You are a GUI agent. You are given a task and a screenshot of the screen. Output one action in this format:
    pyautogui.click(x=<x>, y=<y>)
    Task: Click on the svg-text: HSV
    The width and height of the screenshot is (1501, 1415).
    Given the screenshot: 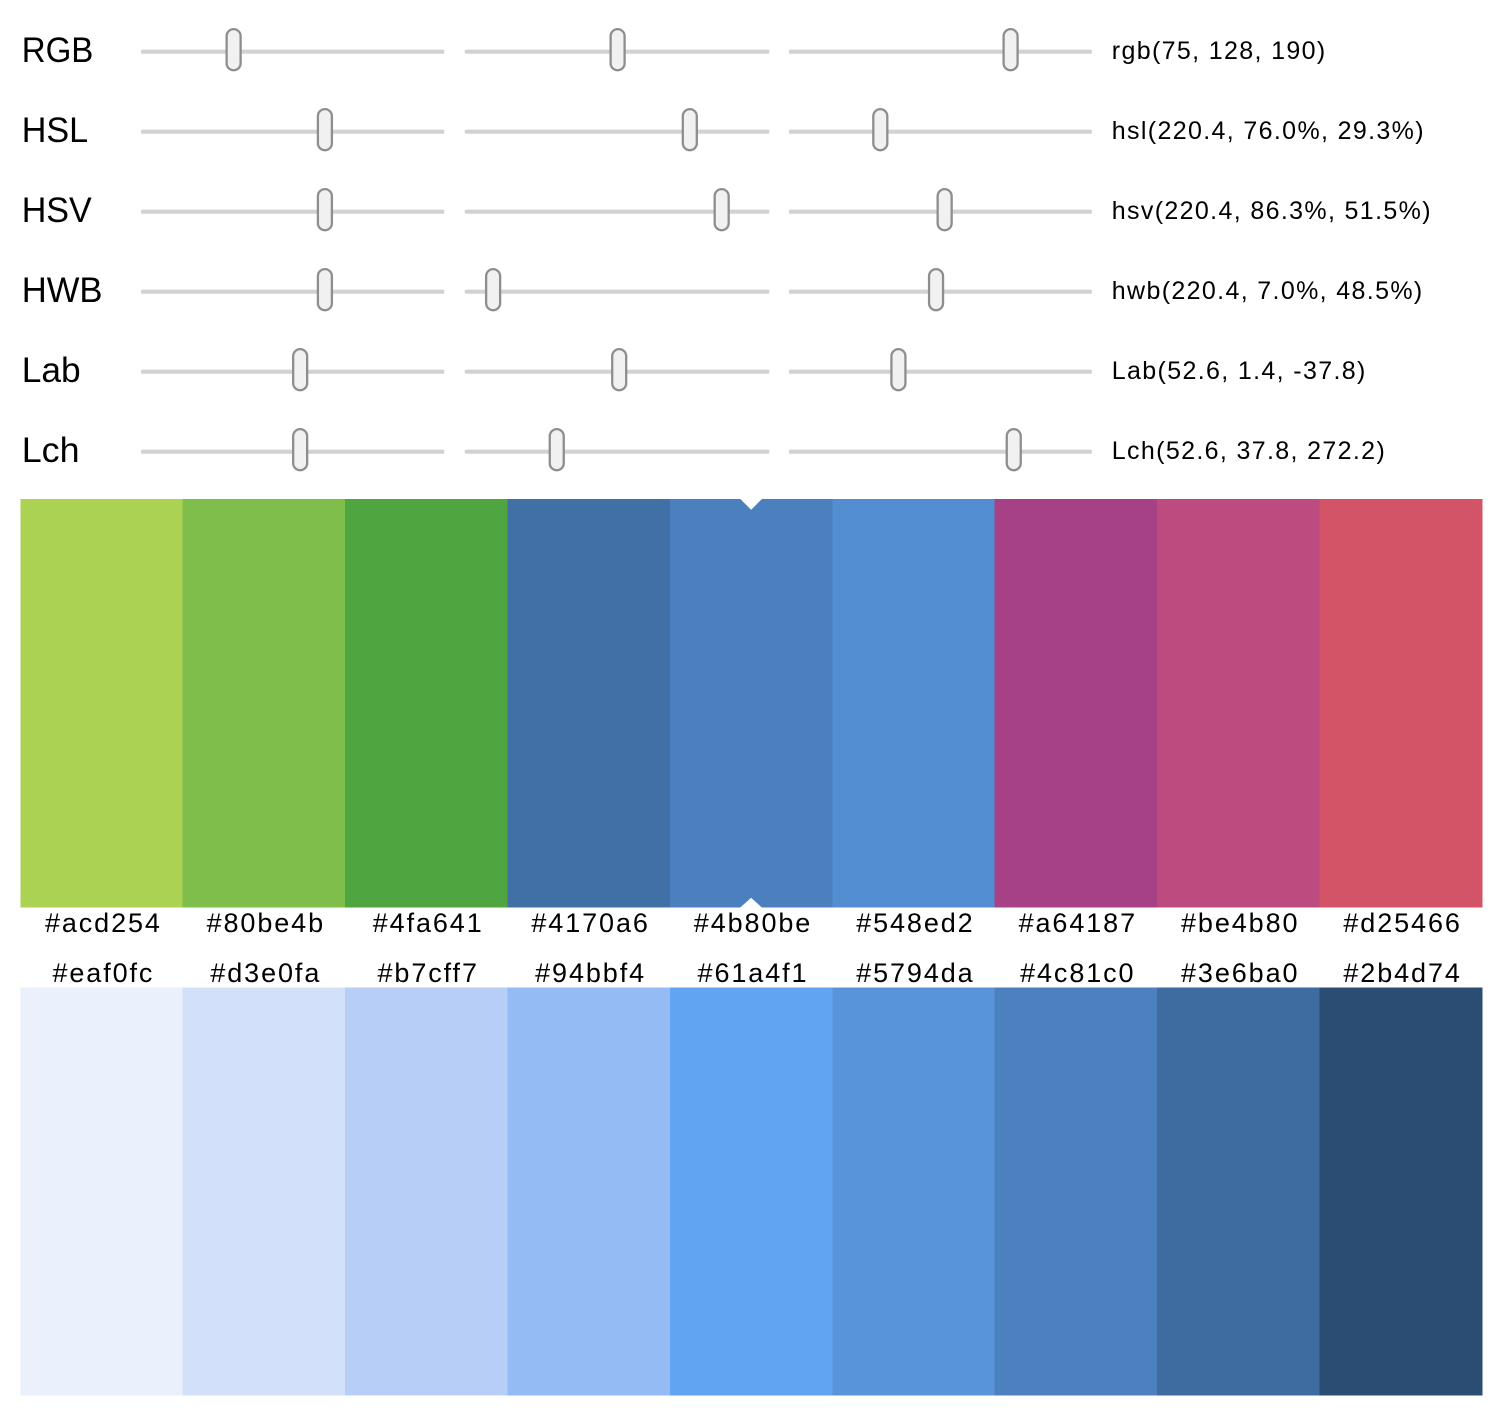 What is the action you would take?
    pyautogui.click(x=57, y=211)
    